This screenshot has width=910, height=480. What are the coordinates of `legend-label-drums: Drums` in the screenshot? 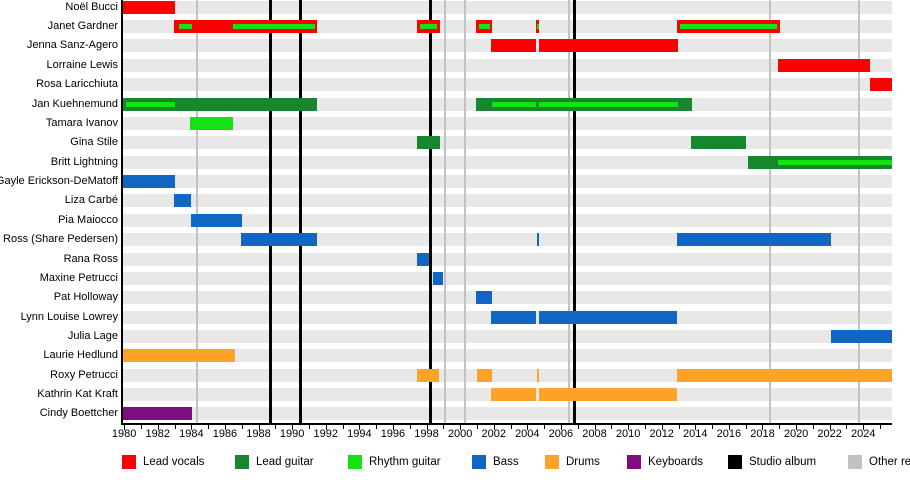 It's located at (583, 462).